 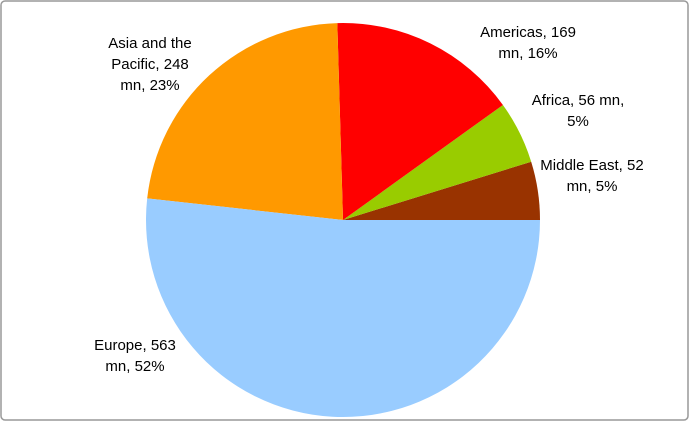 I want to click on data-label-line: mn, 5%, so click(x=592, y=186).